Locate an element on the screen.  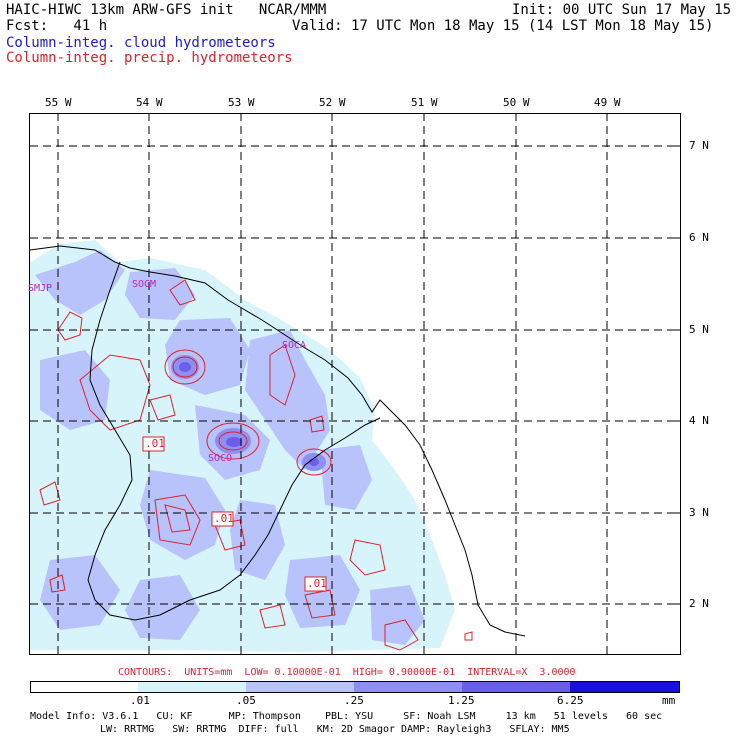
lat-label-5n: 5 N is located at coordinates (699, 329).